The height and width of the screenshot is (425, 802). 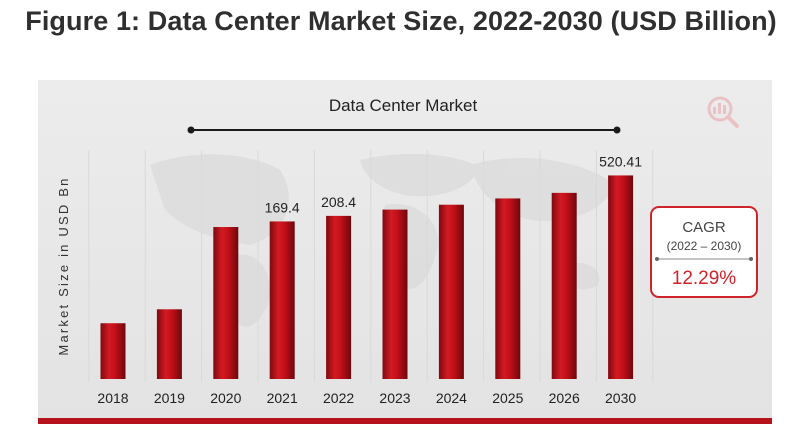 I want to click on x-tick-label: 2026, so click(x=564, y=398).